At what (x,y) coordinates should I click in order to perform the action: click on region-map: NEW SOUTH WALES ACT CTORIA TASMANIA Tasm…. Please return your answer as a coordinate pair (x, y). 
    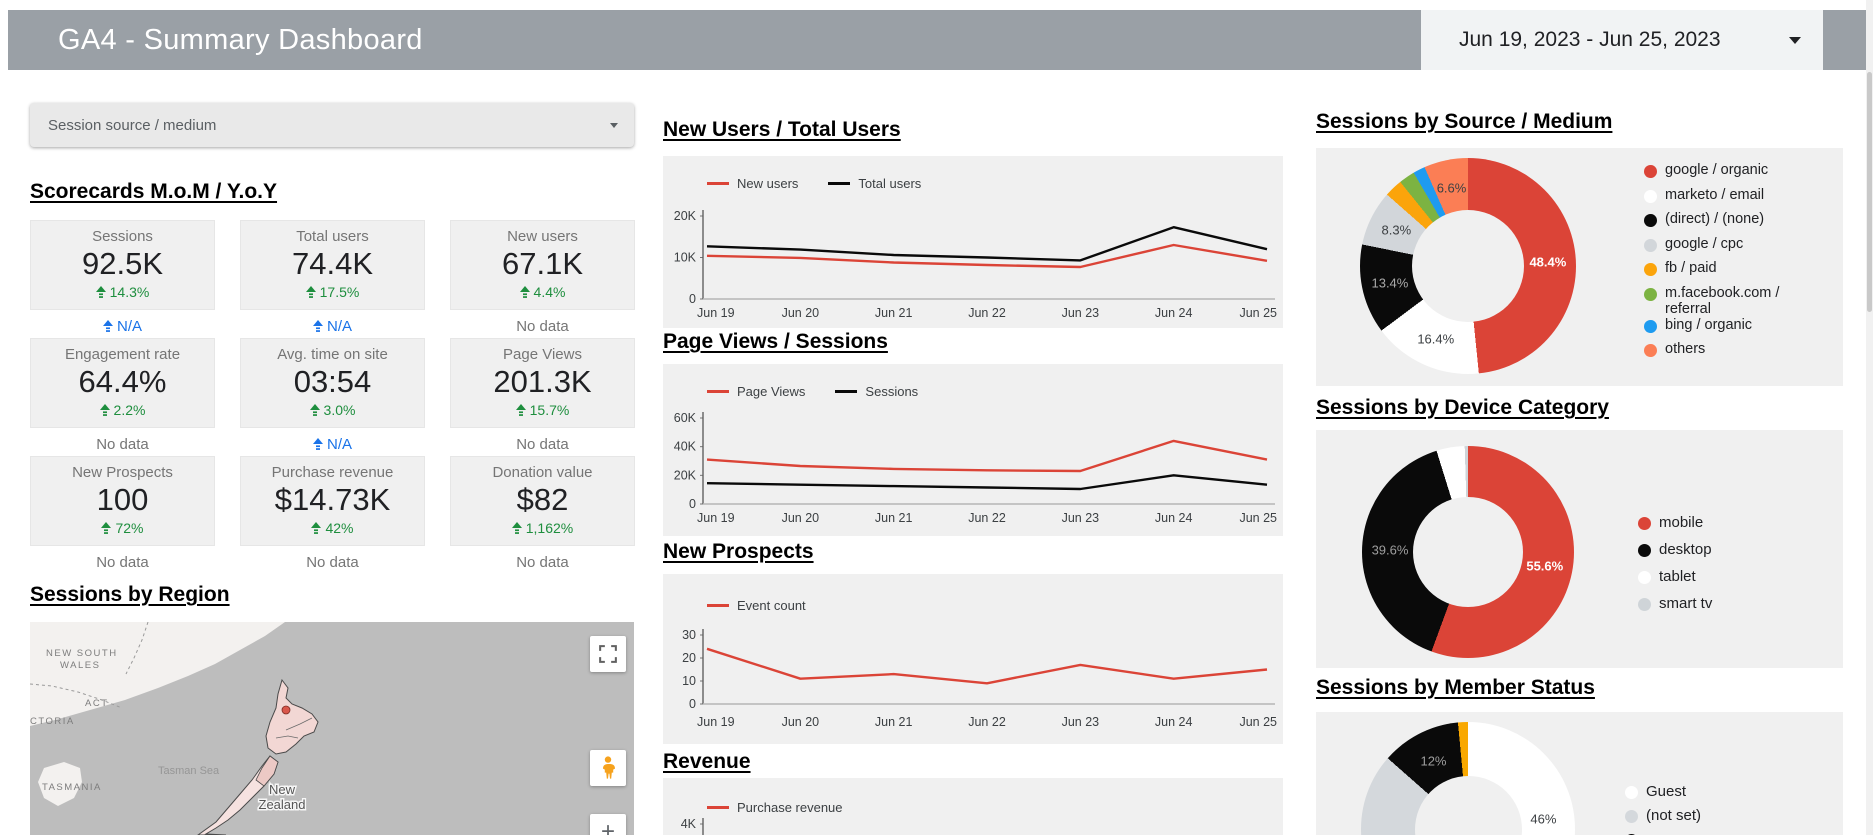
    Looking at the image, I should click on (332, 728).